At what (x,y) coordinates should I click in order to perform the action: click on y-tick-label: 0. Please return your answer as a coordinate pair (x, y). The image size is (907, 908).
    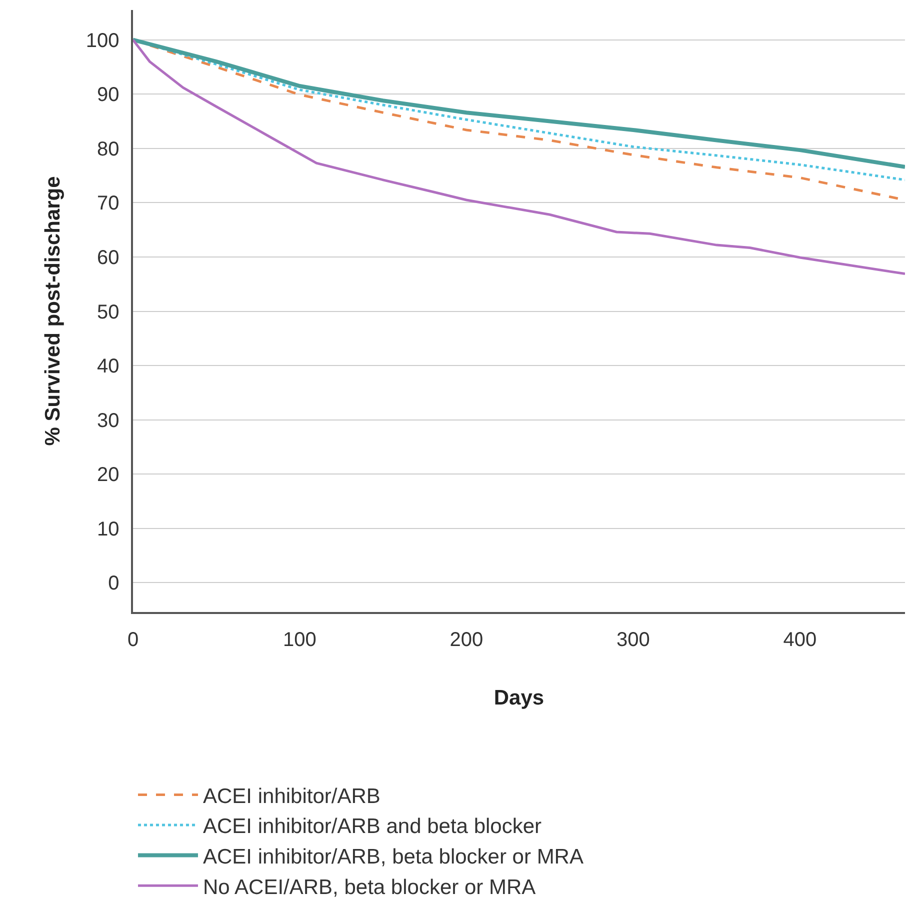
    Looking at the image, I should click on (114, 583).